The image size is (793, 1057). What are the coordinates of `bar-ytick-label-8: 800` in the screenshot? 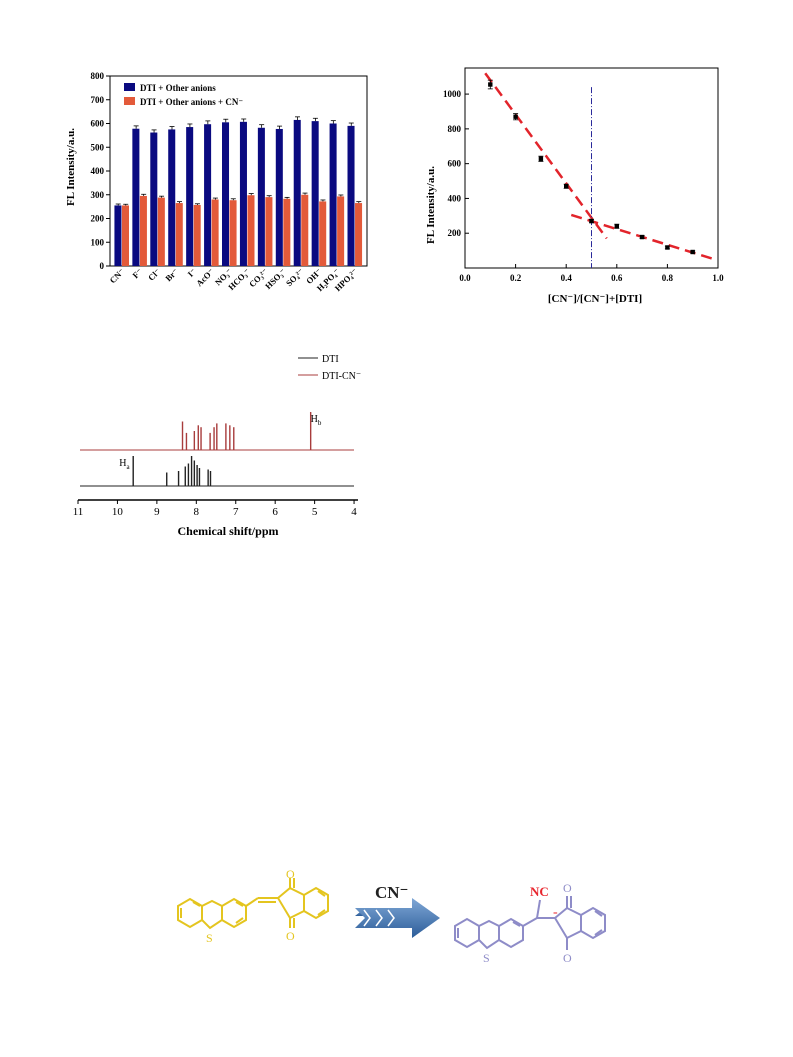 It's located at (98, 76).